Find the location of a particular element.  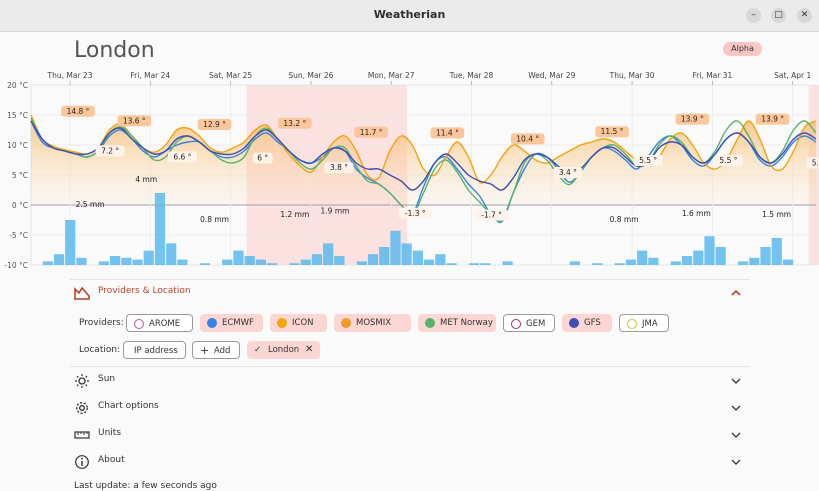

x-tick-label: Sat, Mar 25 is located at coordinates (230, 75).